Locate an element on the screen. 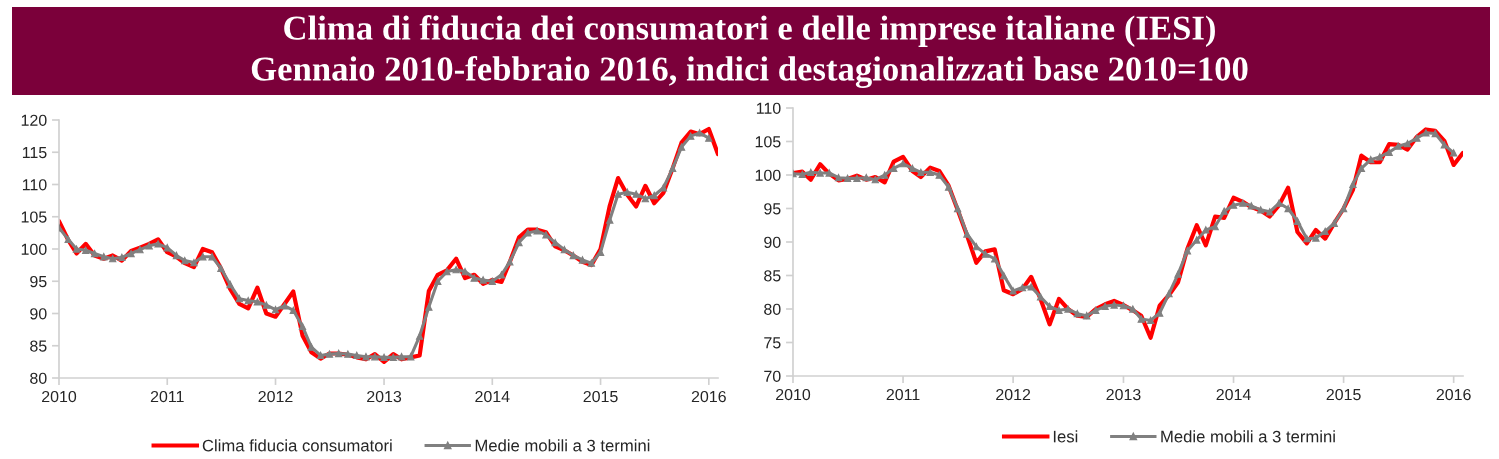 This screenshot has width=1499, height=459. legend-label: Clima fiducia consumatori is located at coordinates (297, 445).